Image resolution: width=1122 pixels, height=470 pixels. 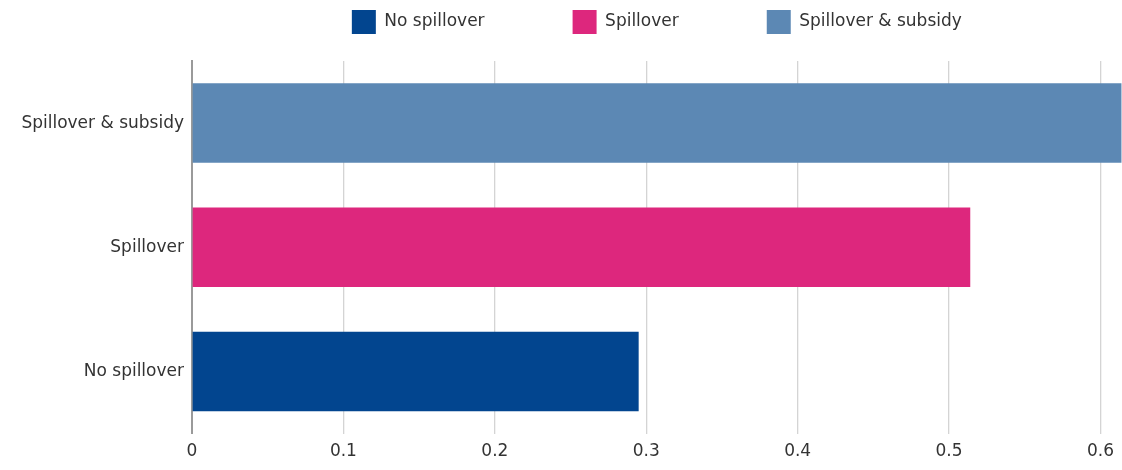 What do you see at coordinates (646, 450) in the screenshot?
I see `x-tick-label: 0.3` at bounding box center [646, 450].